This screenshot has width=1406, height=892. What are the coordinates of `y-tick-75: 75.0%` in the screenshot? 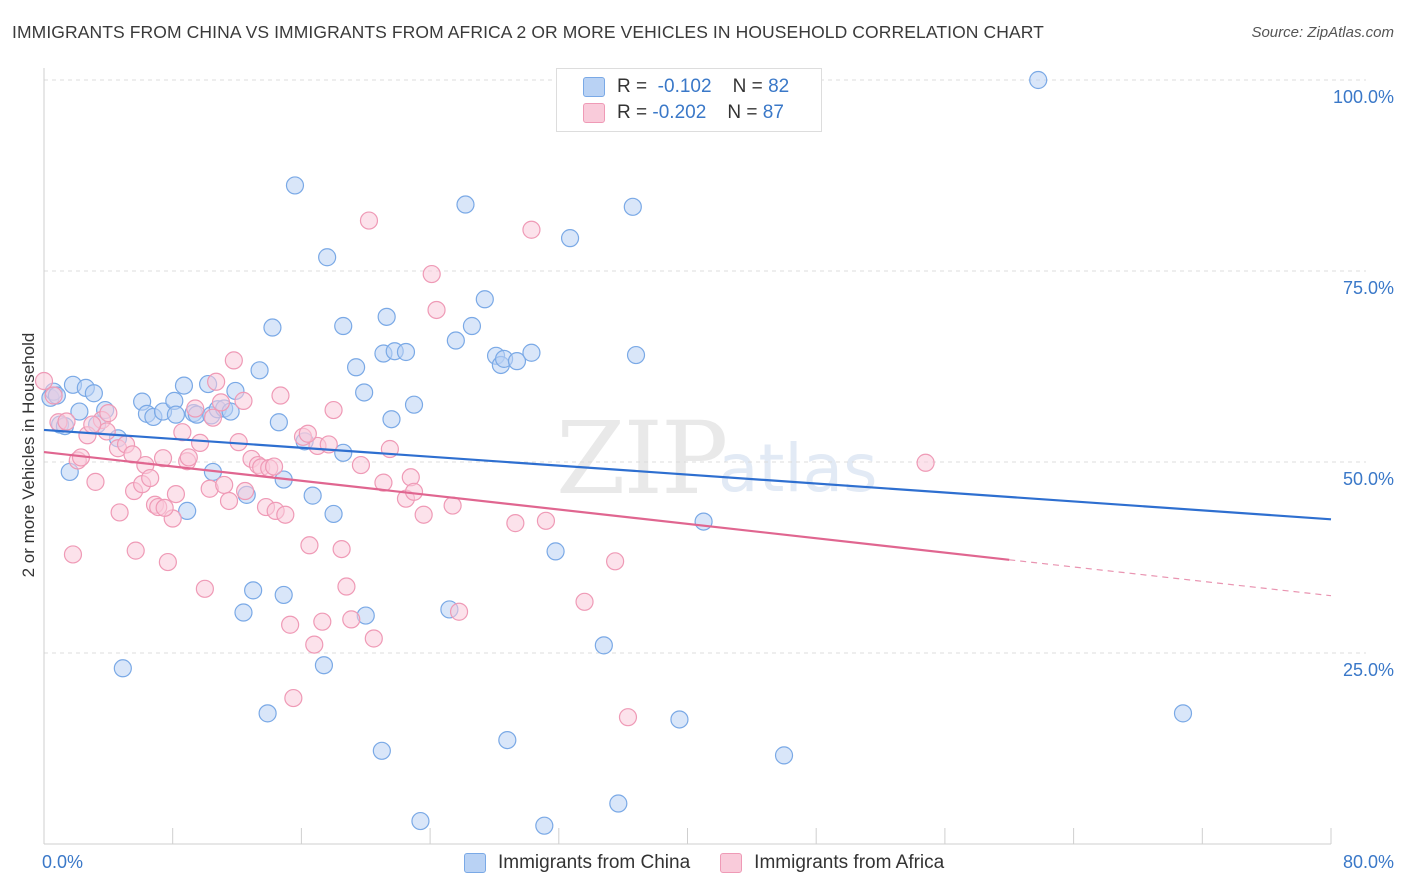 It's located at (1368, 288).